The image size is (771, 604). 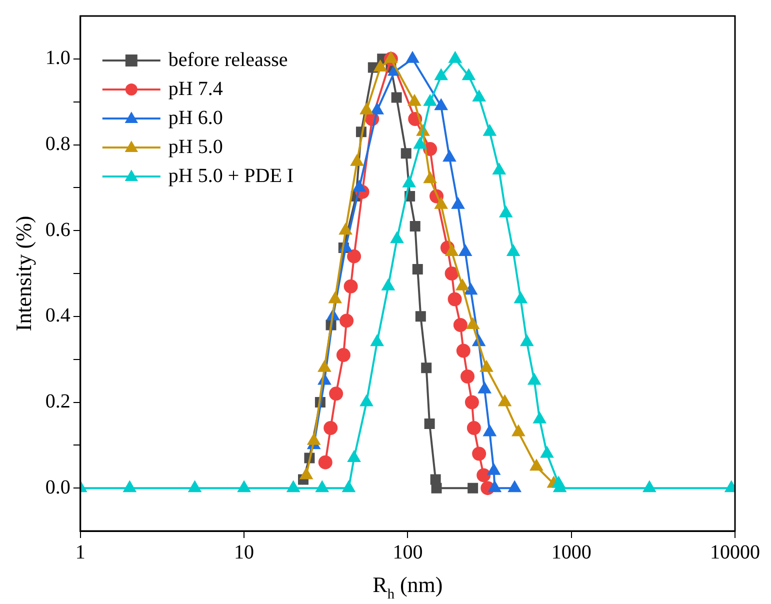 What do you see at coordinates (228, 59) in the screenshot?
I see `legend-label: before releasse` at bounding box center [228, 59].